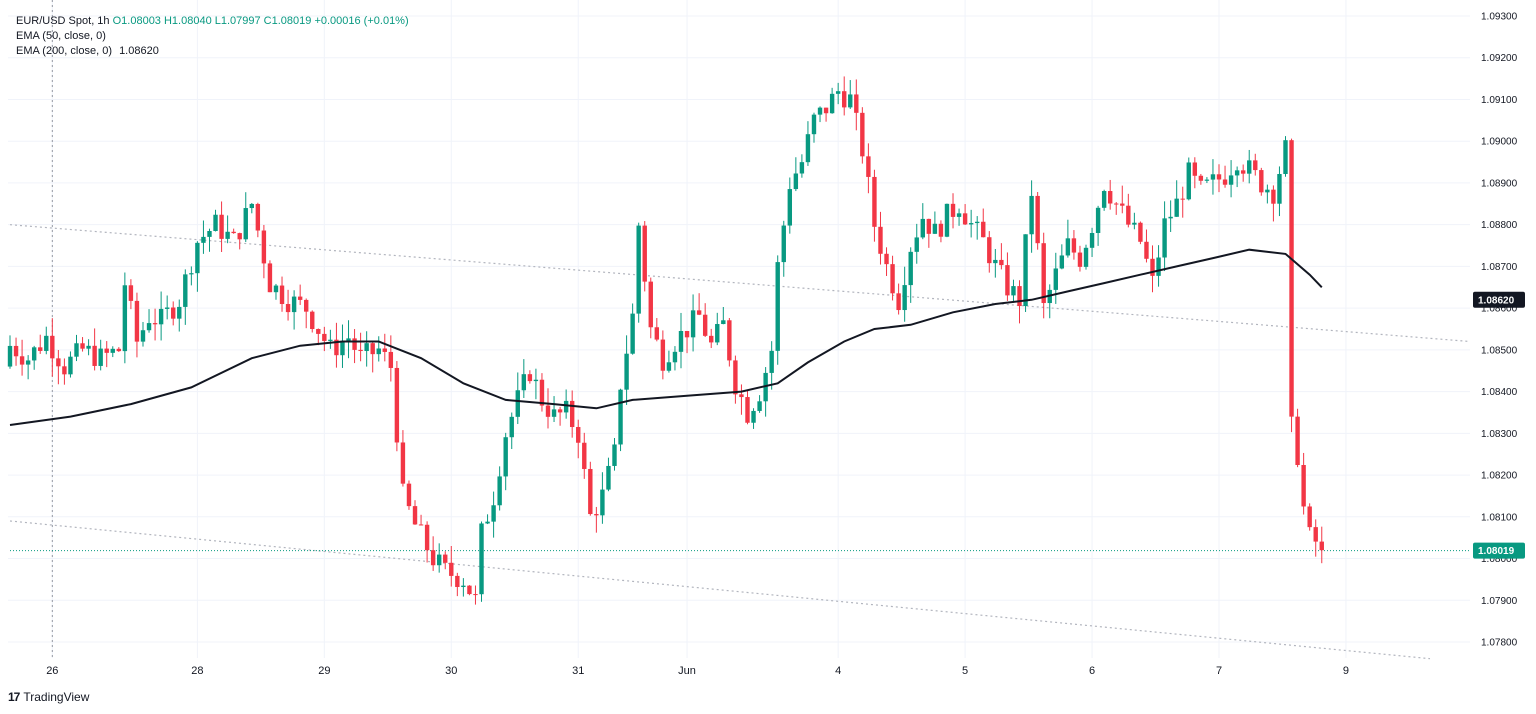 The image size is (1536, 714). I want to click on legend-ema200: EMA (200, close, 0), so click(64, 51).